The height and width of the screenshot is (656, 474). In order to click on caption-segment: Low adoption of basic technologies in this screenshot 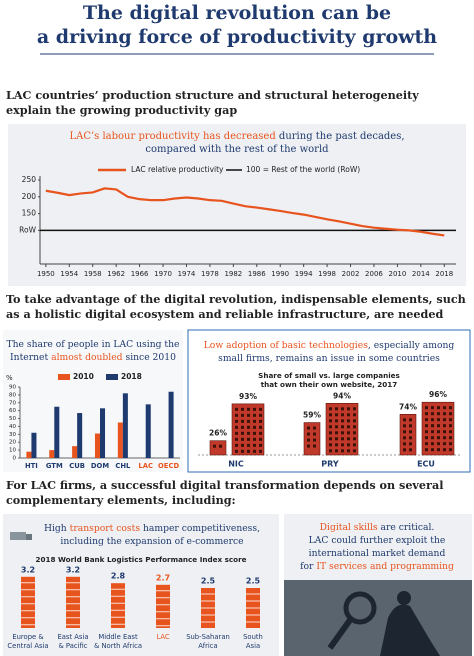, I will do `click(286, 345)`.